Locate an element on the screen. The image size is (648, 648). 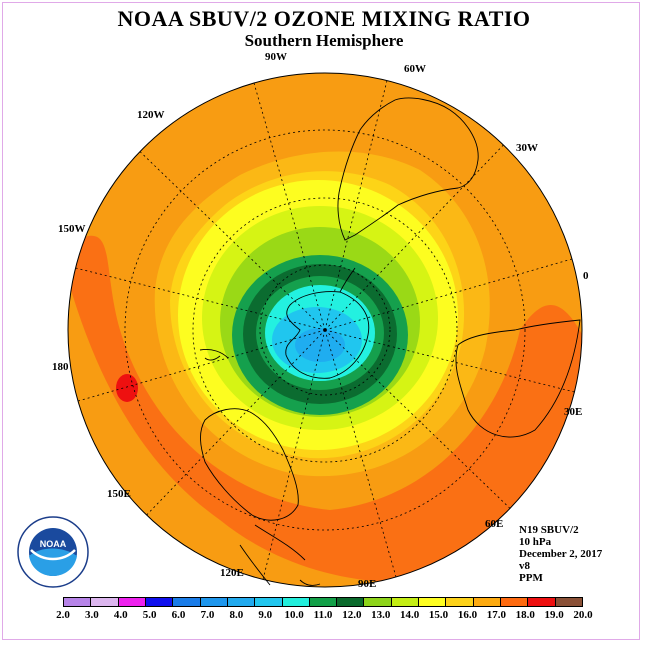
info-version: v8 is located at coordinates (524, 566).